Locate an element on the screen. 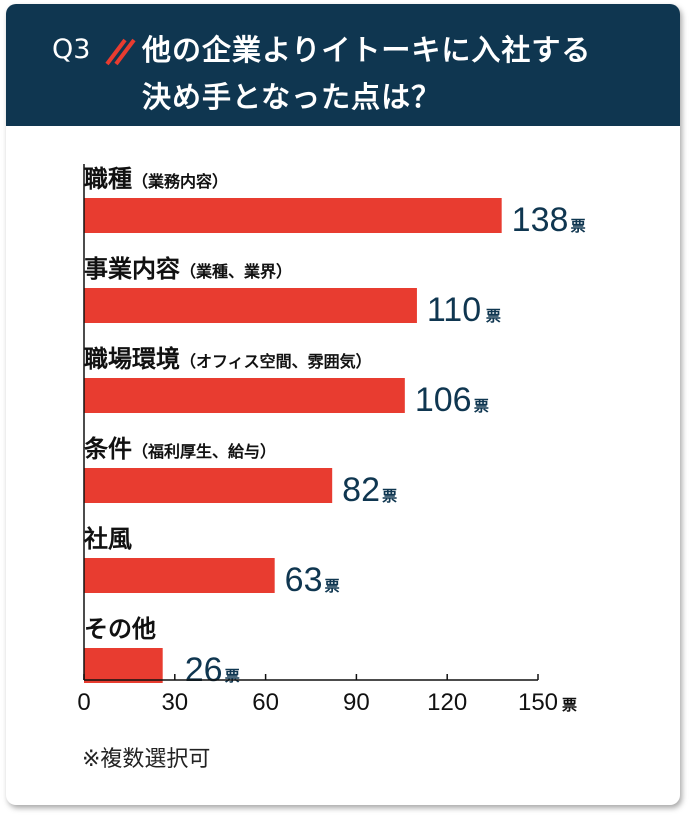  data-label: 110 is located at coordinates (454, 310).